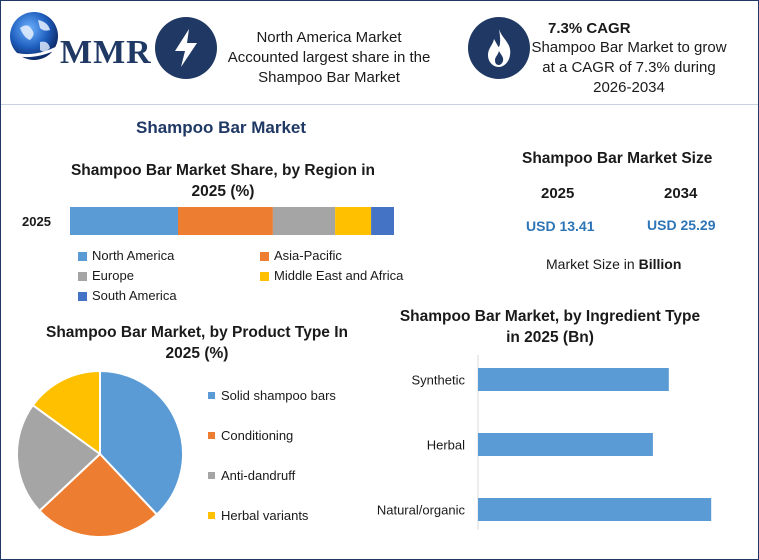 This screenshot has height=560, width=759. I want to click on region-category-label: 2025, so click(36, 221).